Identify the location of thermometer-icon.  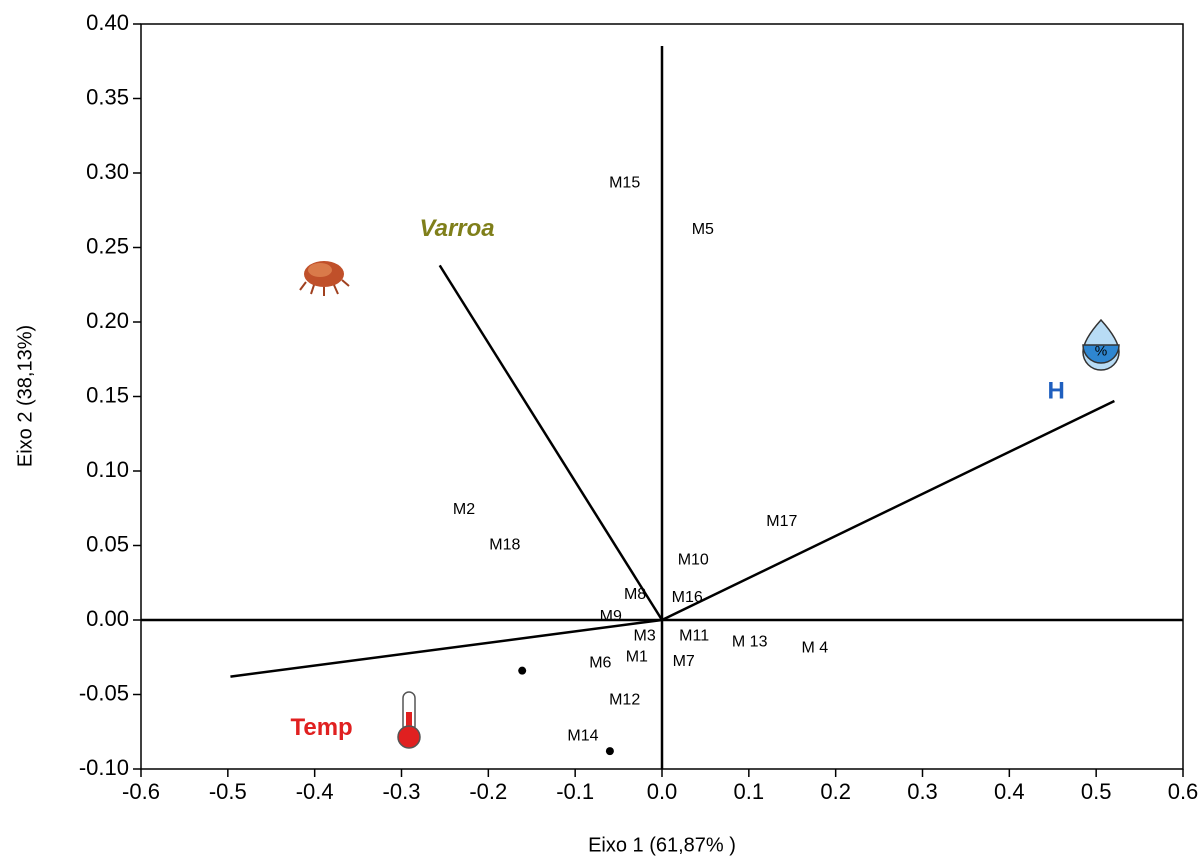
(409, 720).